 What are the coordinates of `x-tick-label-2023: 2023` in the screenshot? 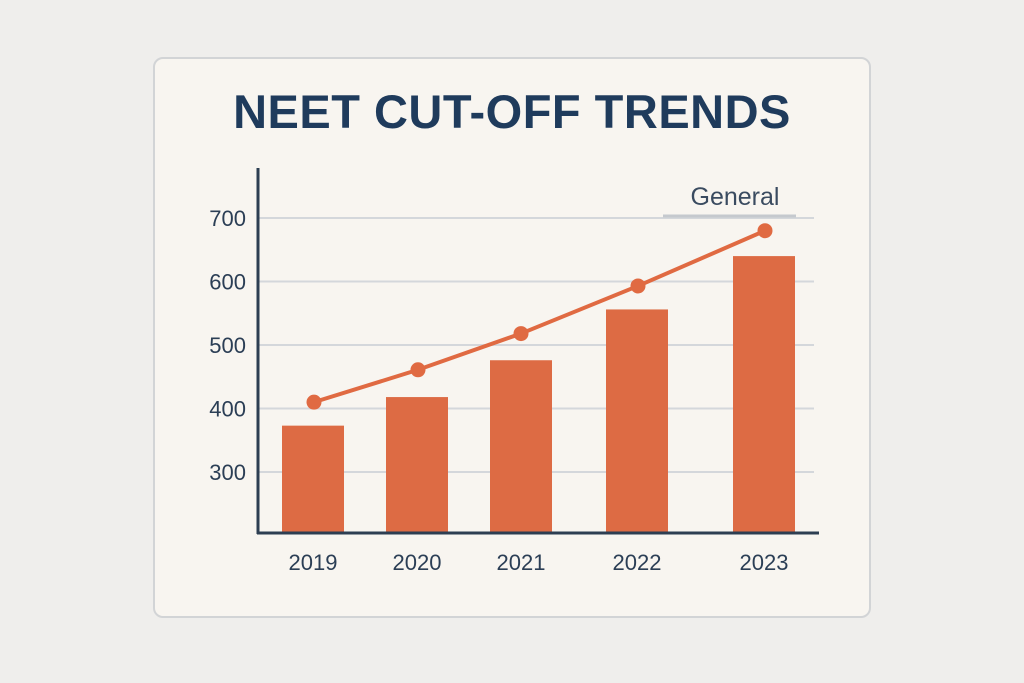 It's located at (764, 562).